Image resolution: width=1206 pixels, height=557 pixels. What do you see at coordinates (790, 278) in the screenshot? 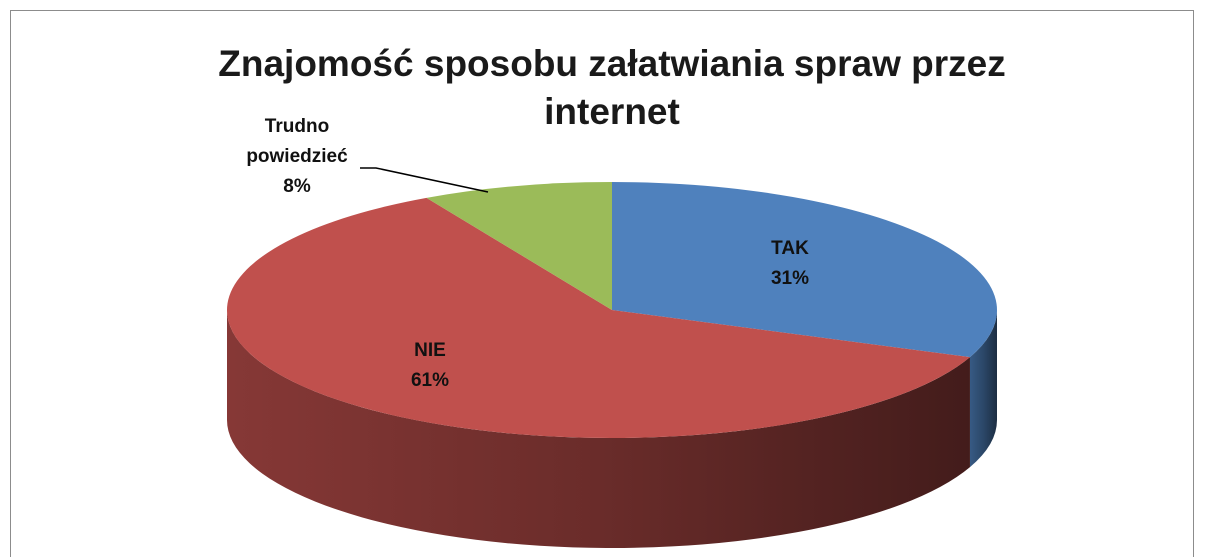
I see `label-value: 31%` at bounding box center [790, 278].